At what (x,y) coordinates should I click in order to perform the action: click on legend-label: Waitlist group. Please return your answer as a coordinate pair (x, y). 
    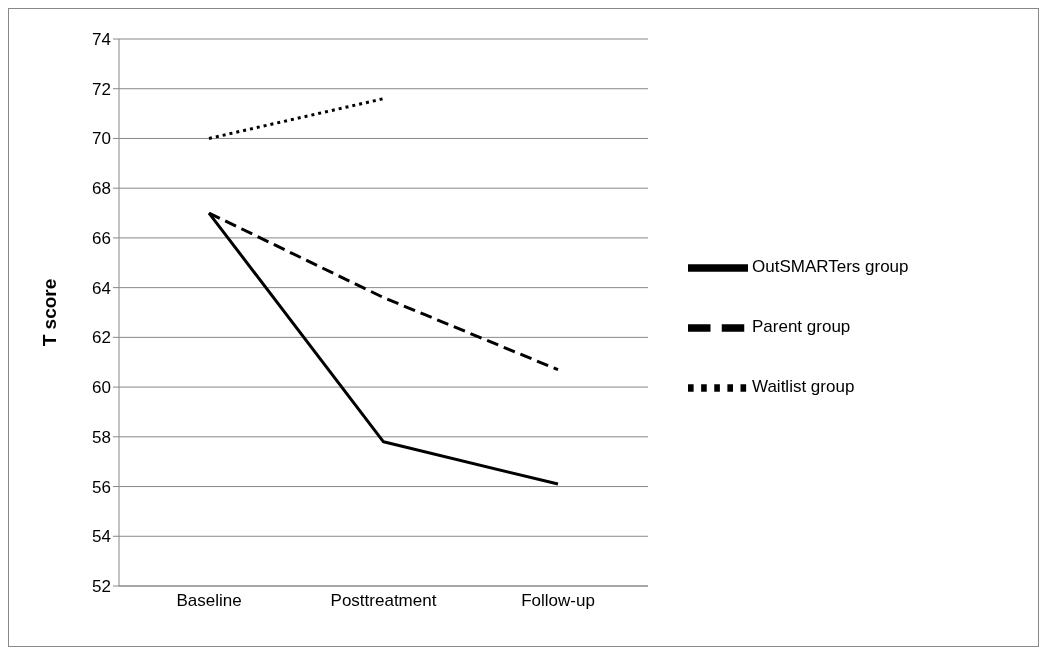
    Looking at the image, I should click on (803, 386).